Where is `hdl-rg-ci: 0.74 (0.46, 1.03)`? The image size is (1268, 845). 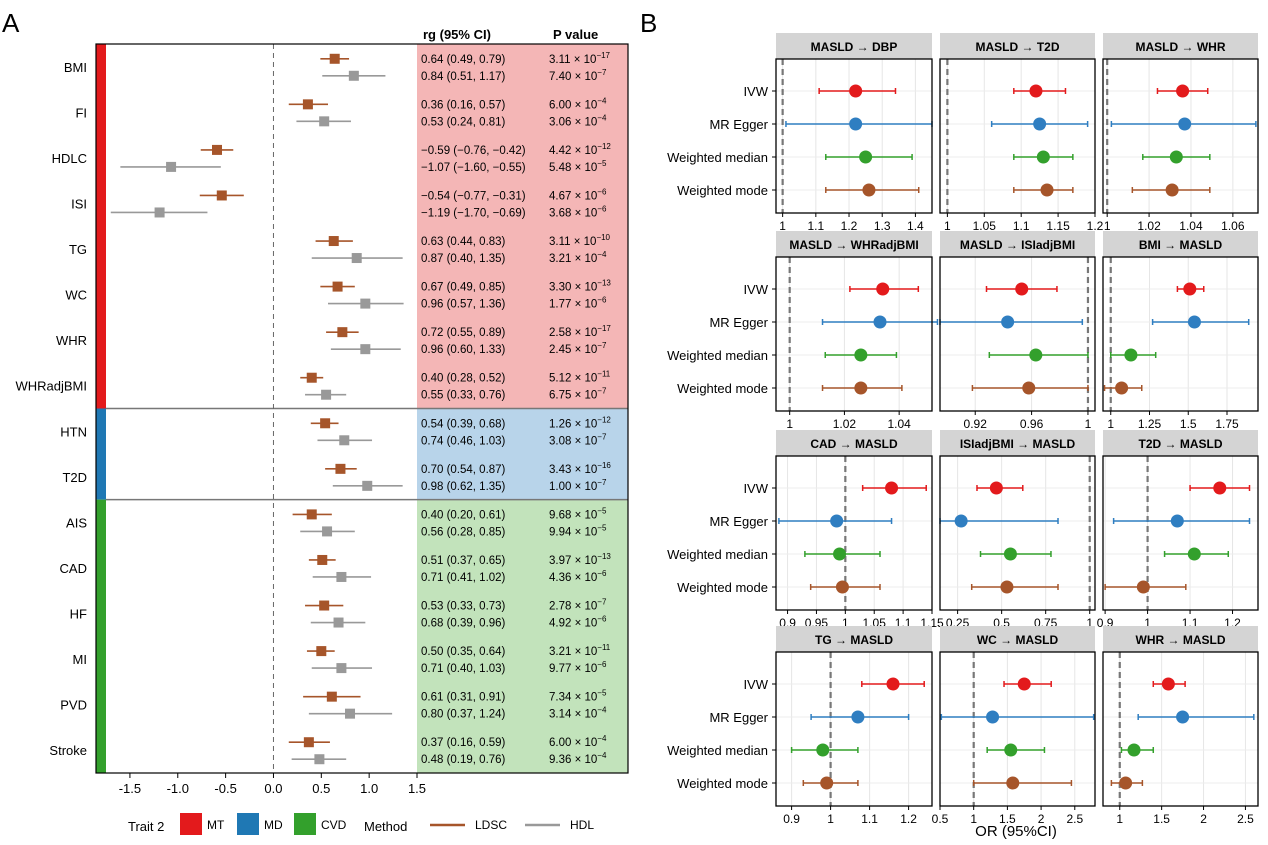
hdl-rg-ci: 0.74 (0.46, 1.03) is located at coordinates (463, 441).